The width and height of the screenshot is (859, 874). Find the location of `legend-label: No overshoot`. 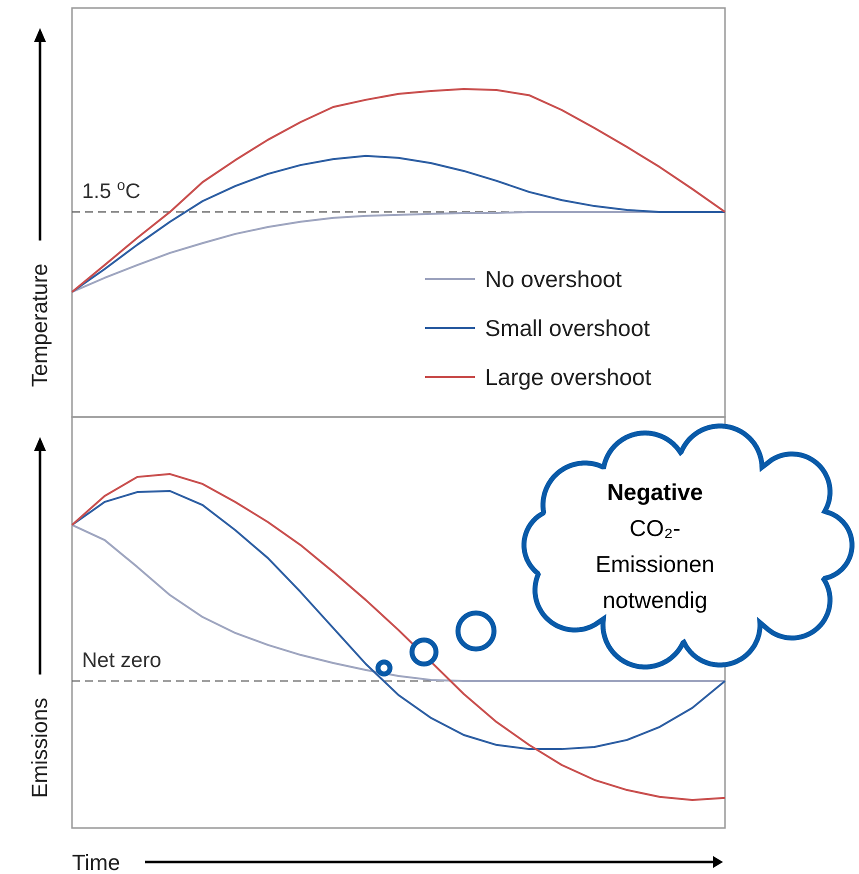

legend-label: No overshoot is located at coordinates (553, 279).